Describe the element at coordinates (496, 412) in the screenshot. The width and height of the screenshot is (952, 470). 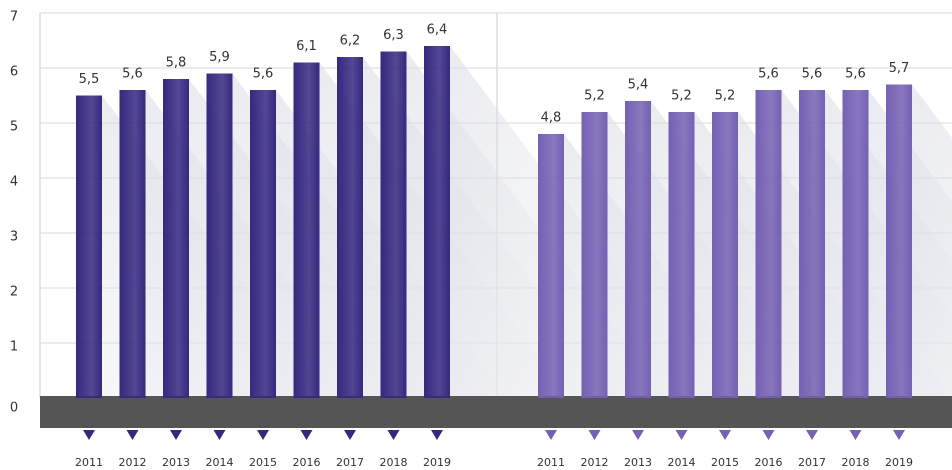
I see `base-band` at that location.